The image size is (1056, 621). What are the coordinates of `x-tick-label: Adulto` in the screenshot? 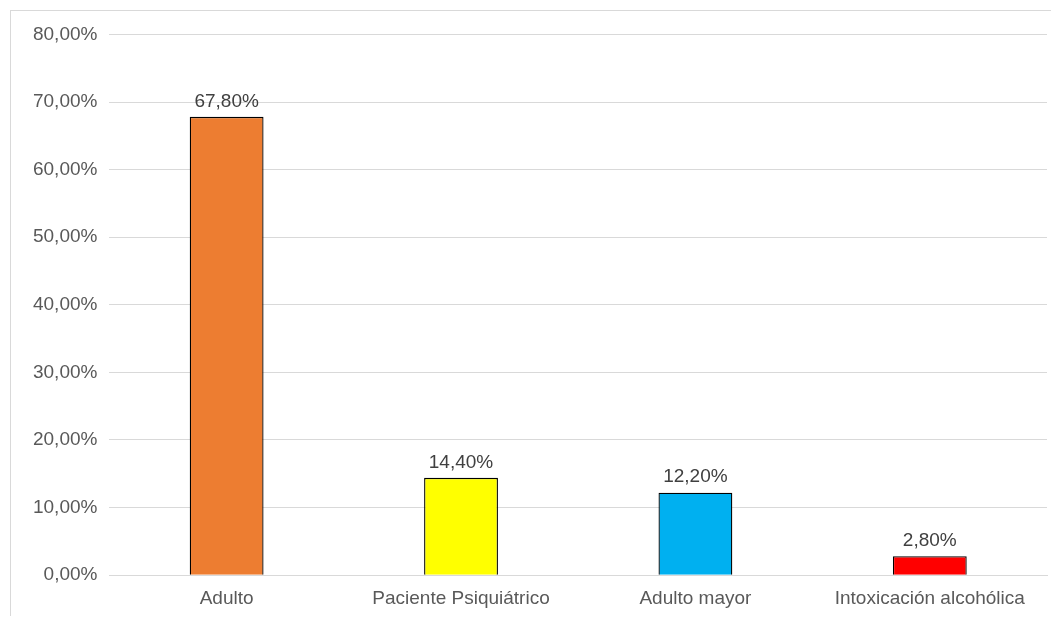 It's located at (226, 597).